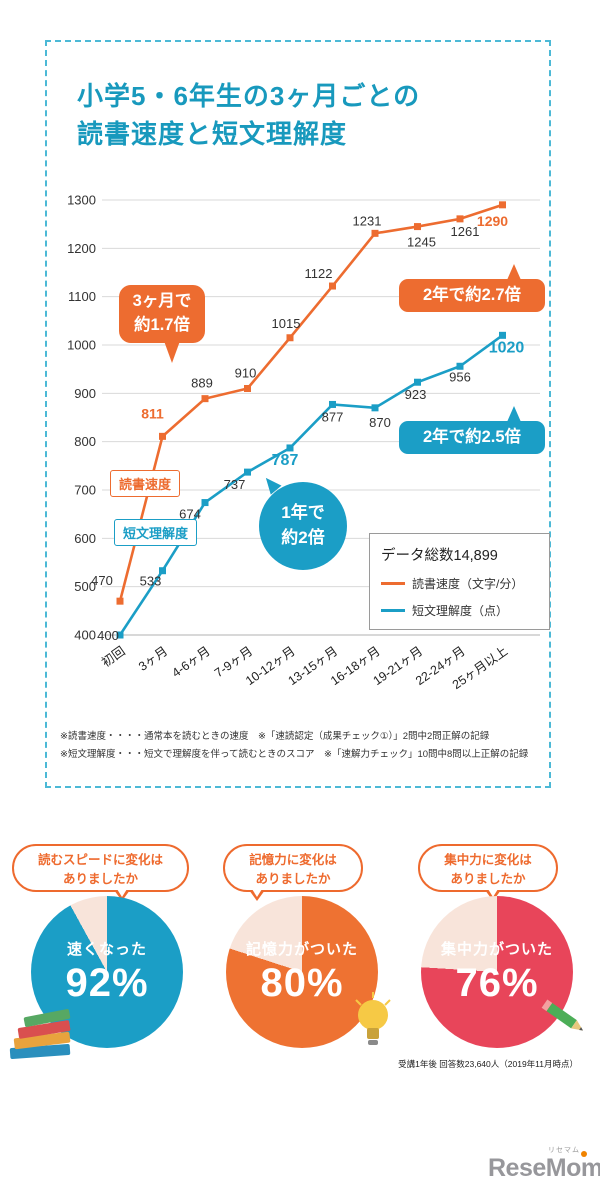  Describe the element at coordinates (202, 383) in the screenshot. I see `data-label: 889` at that location.